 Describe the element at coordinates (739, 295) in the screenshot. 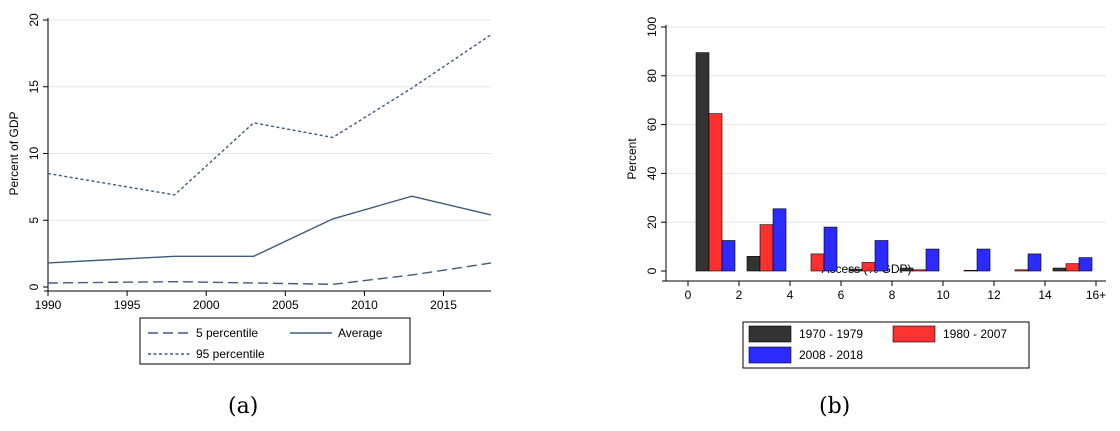

I see `x-tick-label: 2` at that location.